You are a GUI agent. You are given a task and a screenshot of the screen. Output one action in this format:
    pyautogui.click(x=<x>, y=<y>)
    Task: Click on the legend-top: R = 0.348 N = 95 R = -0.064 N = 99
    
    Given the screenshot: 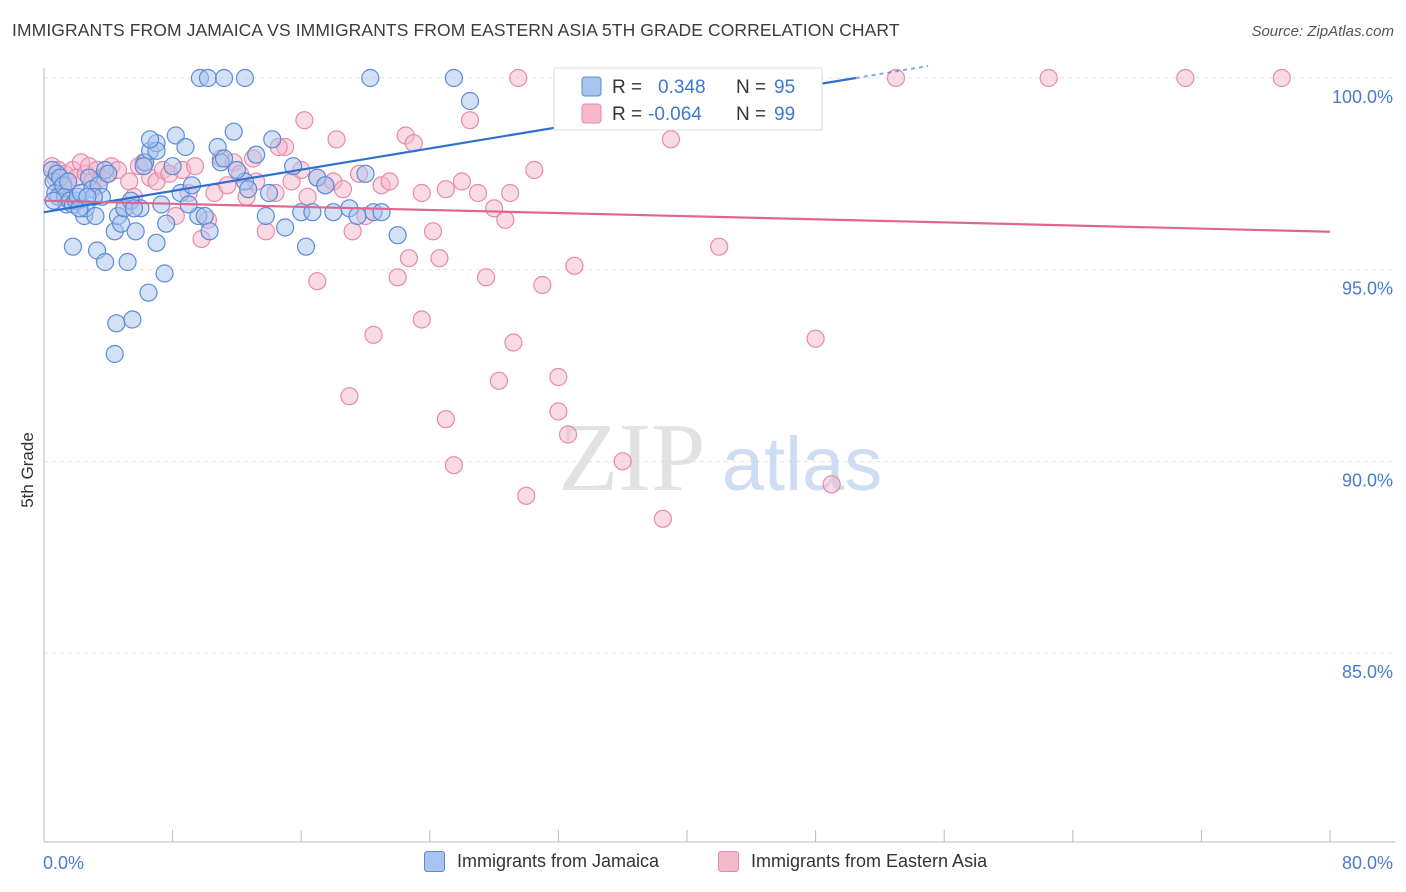 What is the action you would take?
    pyautogui.click(x=688, y=99)
    